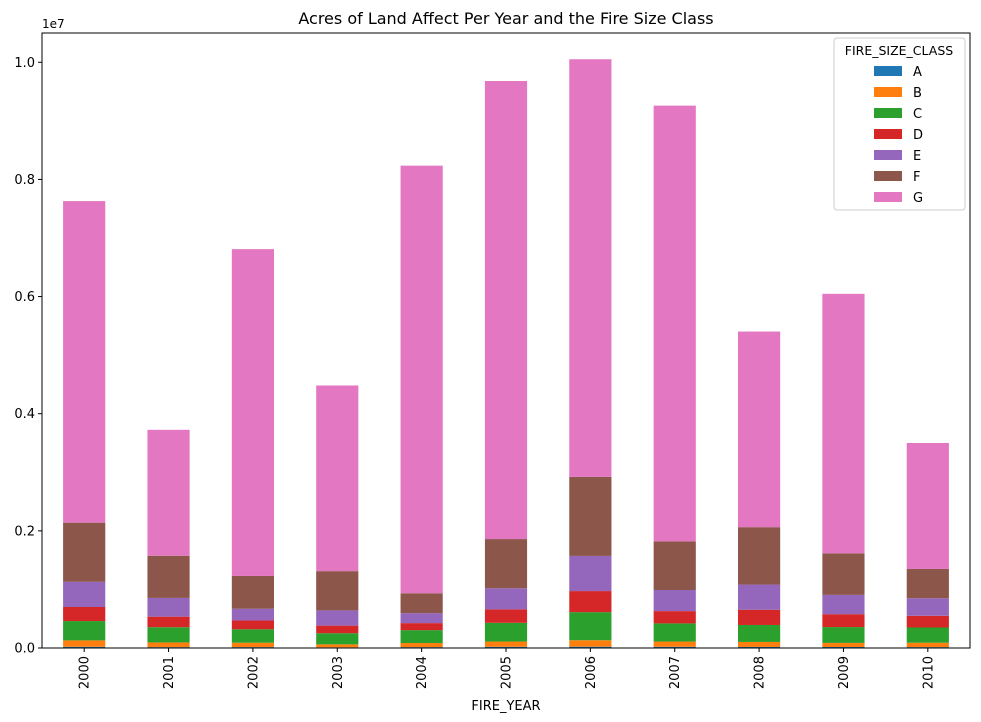  Describe the element at coordinates (506, 564) in the screenshot. I see `bar-2005-F` at that location.